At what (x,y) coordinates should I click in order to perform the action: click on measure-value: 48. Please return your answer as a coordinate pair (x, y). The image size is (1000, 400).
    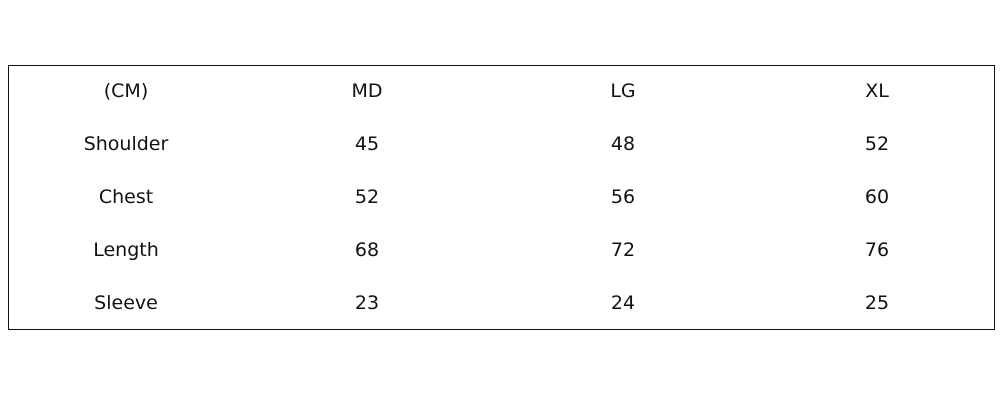
    Looking at the image, I should click on (623, 144).